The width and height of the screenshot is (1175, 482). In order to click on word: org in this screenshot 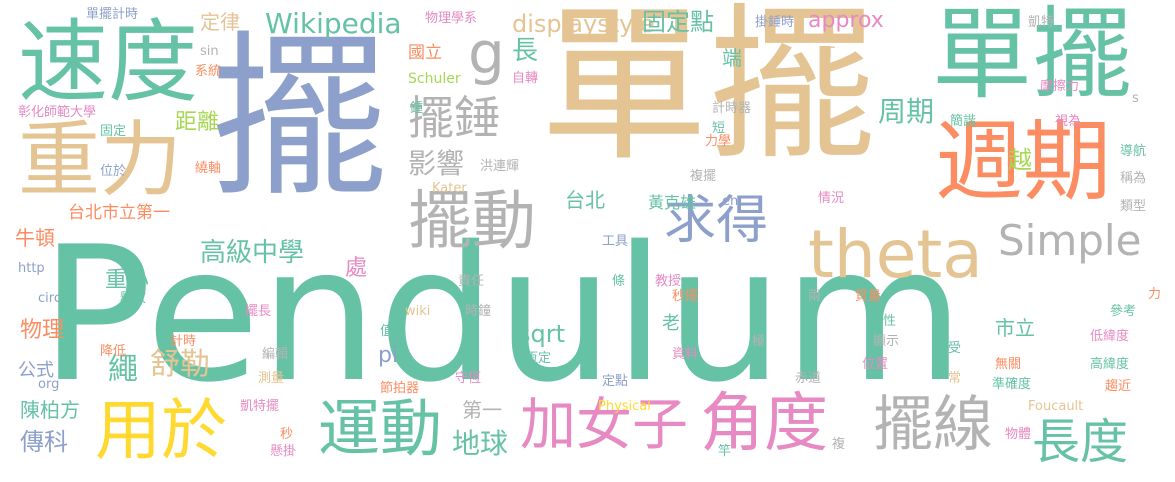, I will do `click(49, 384)`.